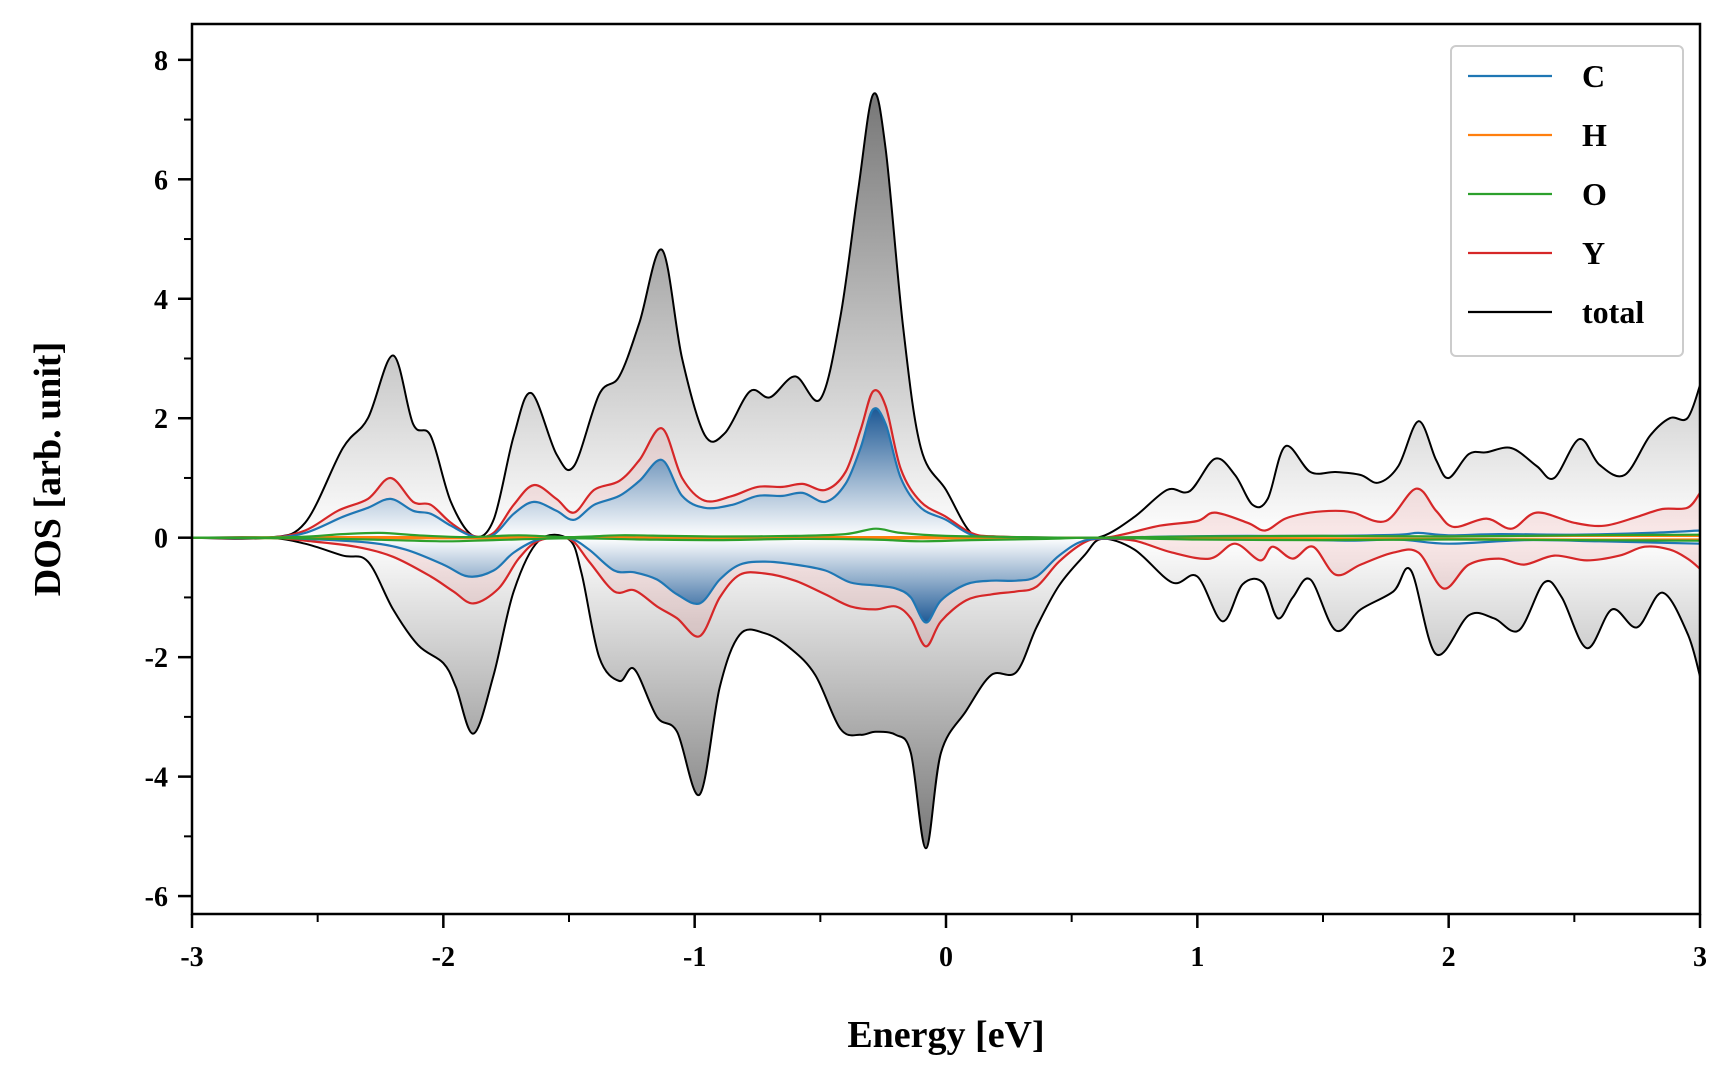 The width and height of the screenshot is (1728, 1080). I want to click on x-tick-label: -3, so click(191, 957).